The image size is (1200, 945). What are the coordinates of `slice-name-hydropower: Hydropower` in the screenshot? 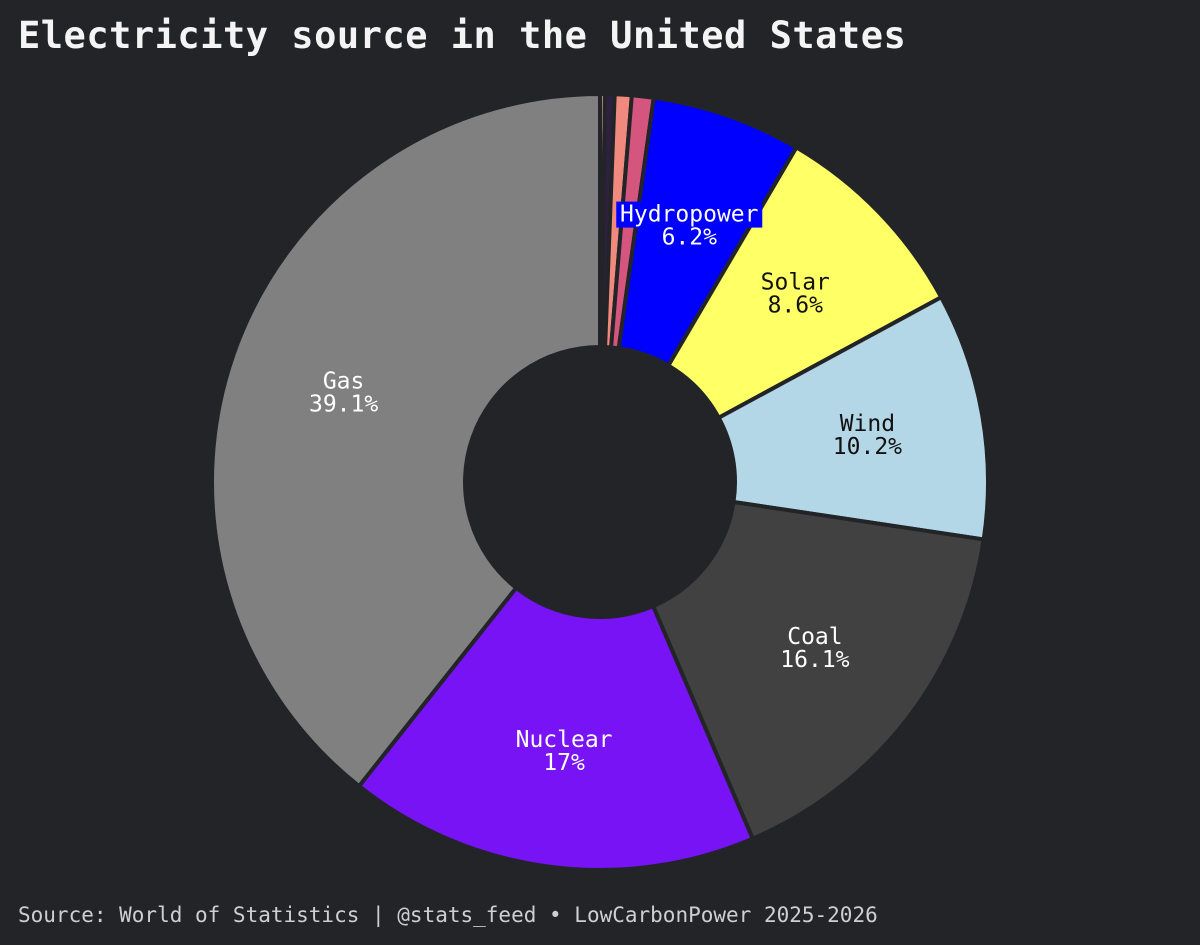 It's located at (689, 215).